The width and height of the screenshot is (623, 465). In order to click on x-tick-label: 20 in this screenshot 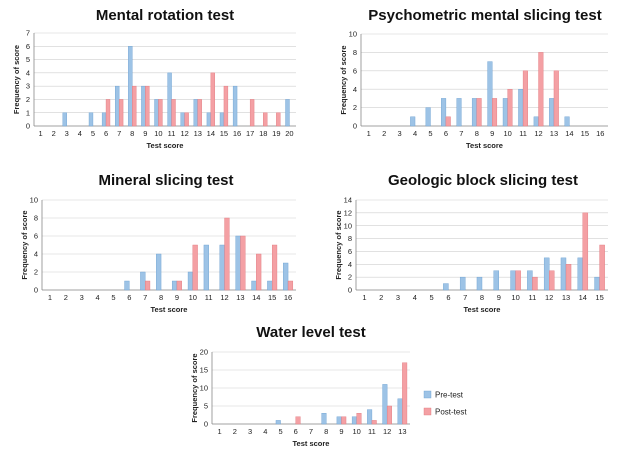, I will do `click(289, 133)`.